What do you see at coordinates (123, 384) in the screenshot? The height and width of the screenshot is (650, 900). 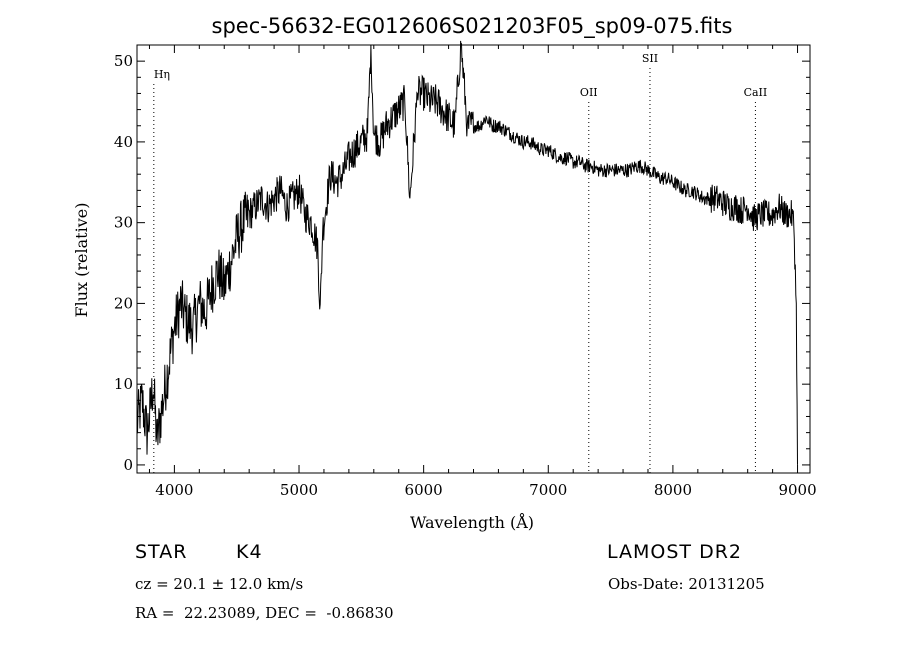 I see `y-tick-label: 10` at bounding box center [123, 384].